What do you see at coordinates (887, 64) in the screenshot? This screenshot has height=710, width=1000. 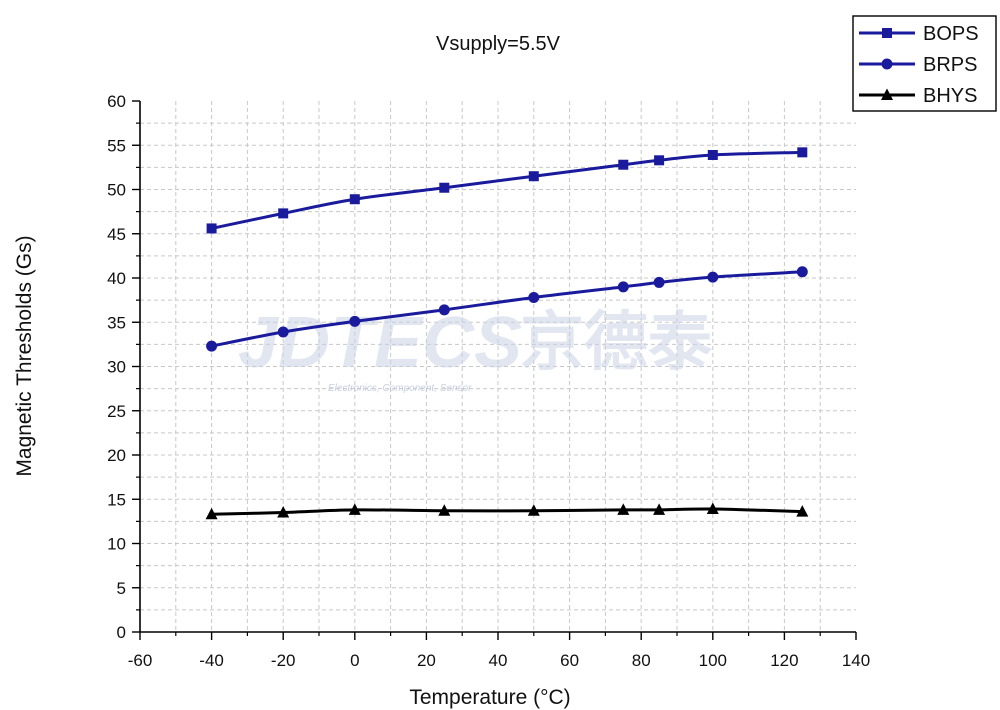 I see `legend-marker-brps` at bounding box center [887, 64].